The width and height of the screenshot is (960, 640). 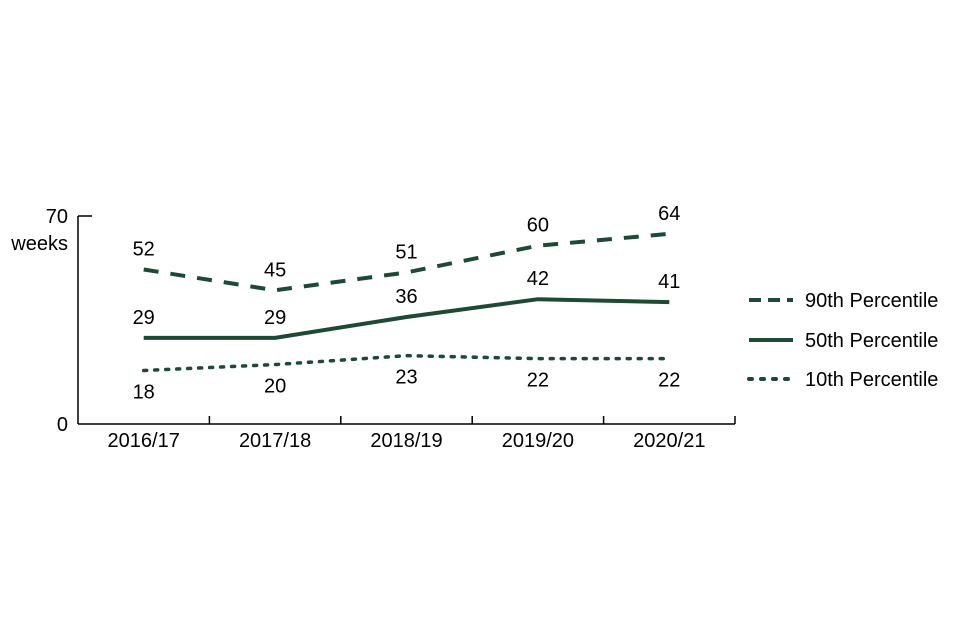 I want to click on x-tick-label: 2020/21, so click(x=669, y=441).